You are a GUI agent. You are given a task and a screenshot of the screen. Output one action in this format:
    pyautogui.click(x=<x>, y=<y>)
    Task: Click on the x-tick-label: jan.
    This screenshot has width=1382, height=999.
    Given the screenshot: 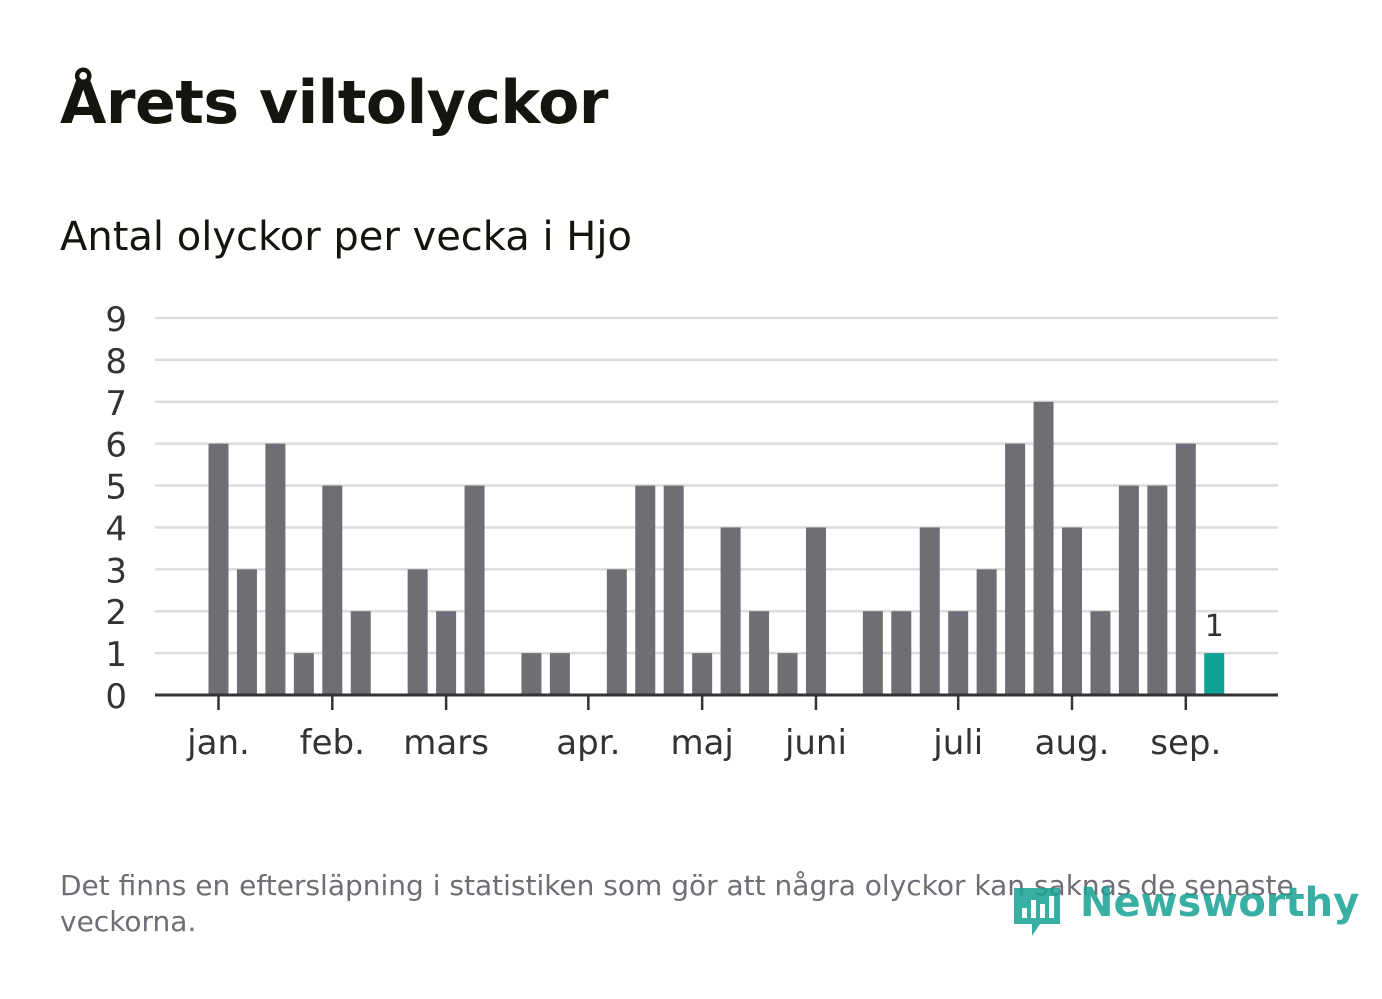 What is the action you would take?
    pyautogui.click(x=218, y=743)
    